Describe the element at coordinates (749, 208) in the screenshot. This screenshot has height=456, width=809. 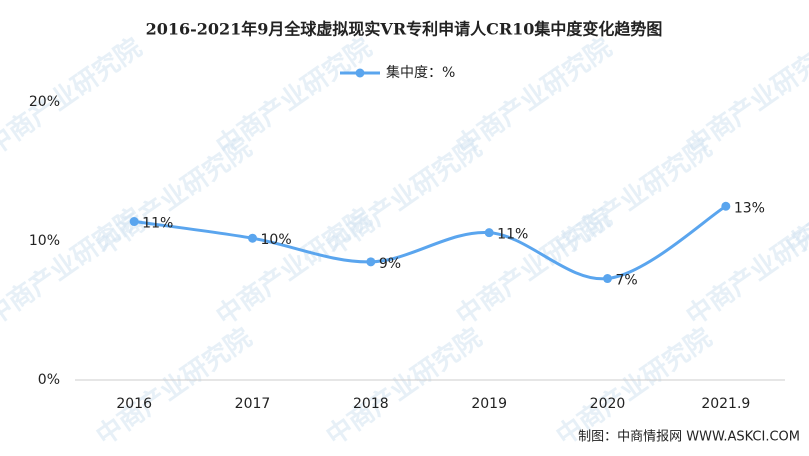
I see `data-label: 13%` at that location.